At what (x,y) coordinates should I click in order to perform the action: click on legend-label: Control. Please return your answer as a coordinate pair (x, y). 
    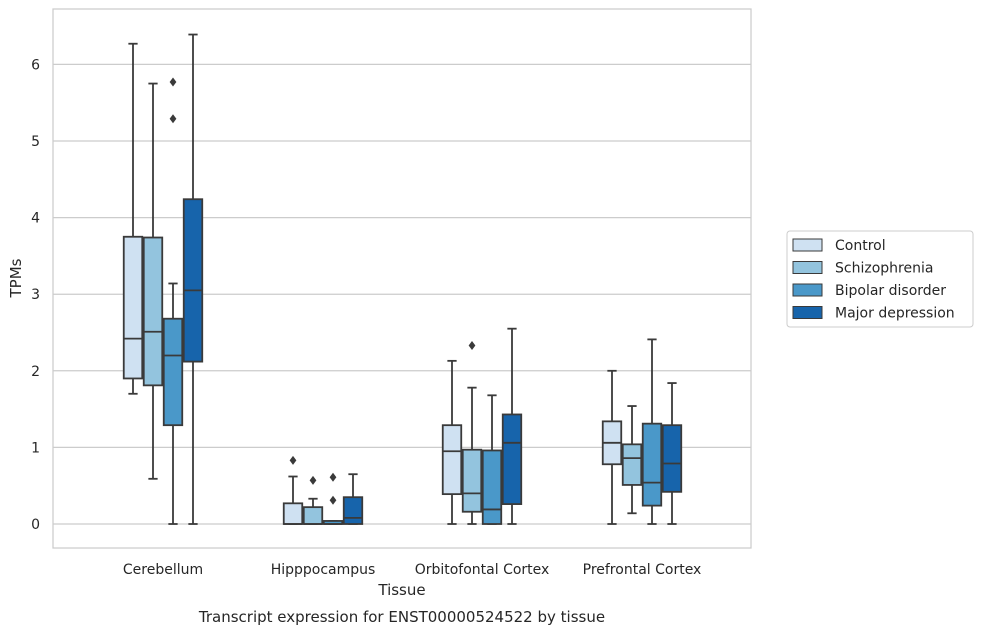
    Looking at the image, I should click on (860, 246).